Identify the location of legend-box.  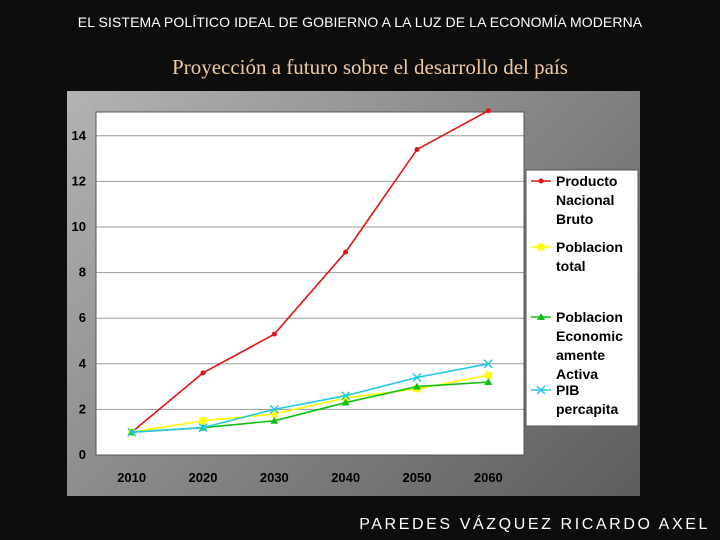
(582, 298).